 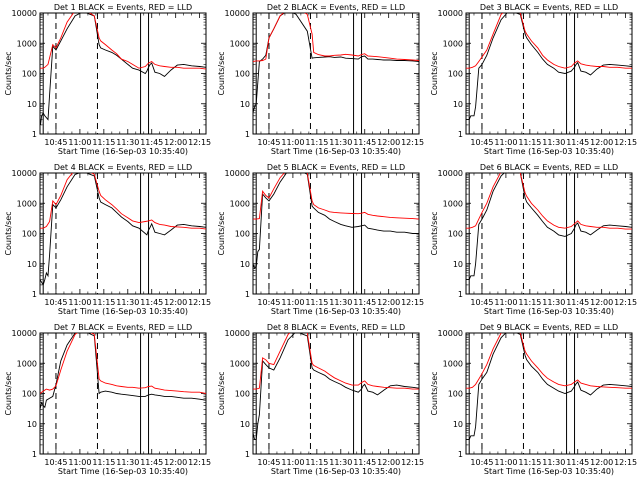 I want to click on panel-title: Det 2 BLACK = Events, RED = LLD, so click(x=336, y=7).